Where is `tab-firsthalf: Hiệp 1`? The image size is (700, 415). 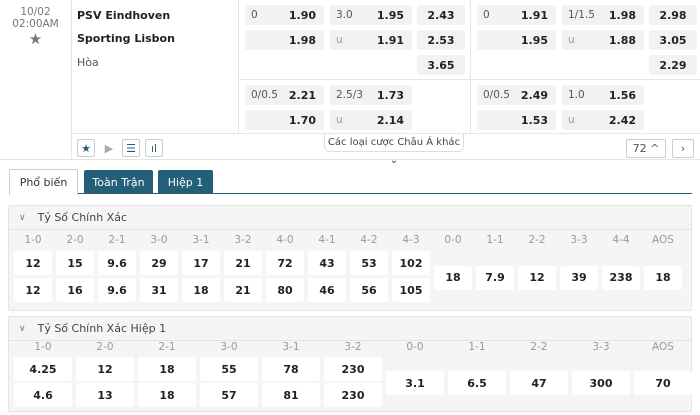 tab-firsthalf: Hiệp 1 is located at coordinates (185, 182).